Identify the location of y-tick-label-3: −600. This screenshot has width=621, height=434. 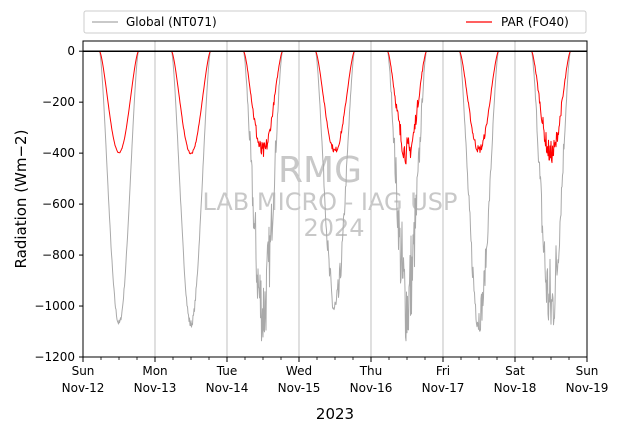
(58, 204).